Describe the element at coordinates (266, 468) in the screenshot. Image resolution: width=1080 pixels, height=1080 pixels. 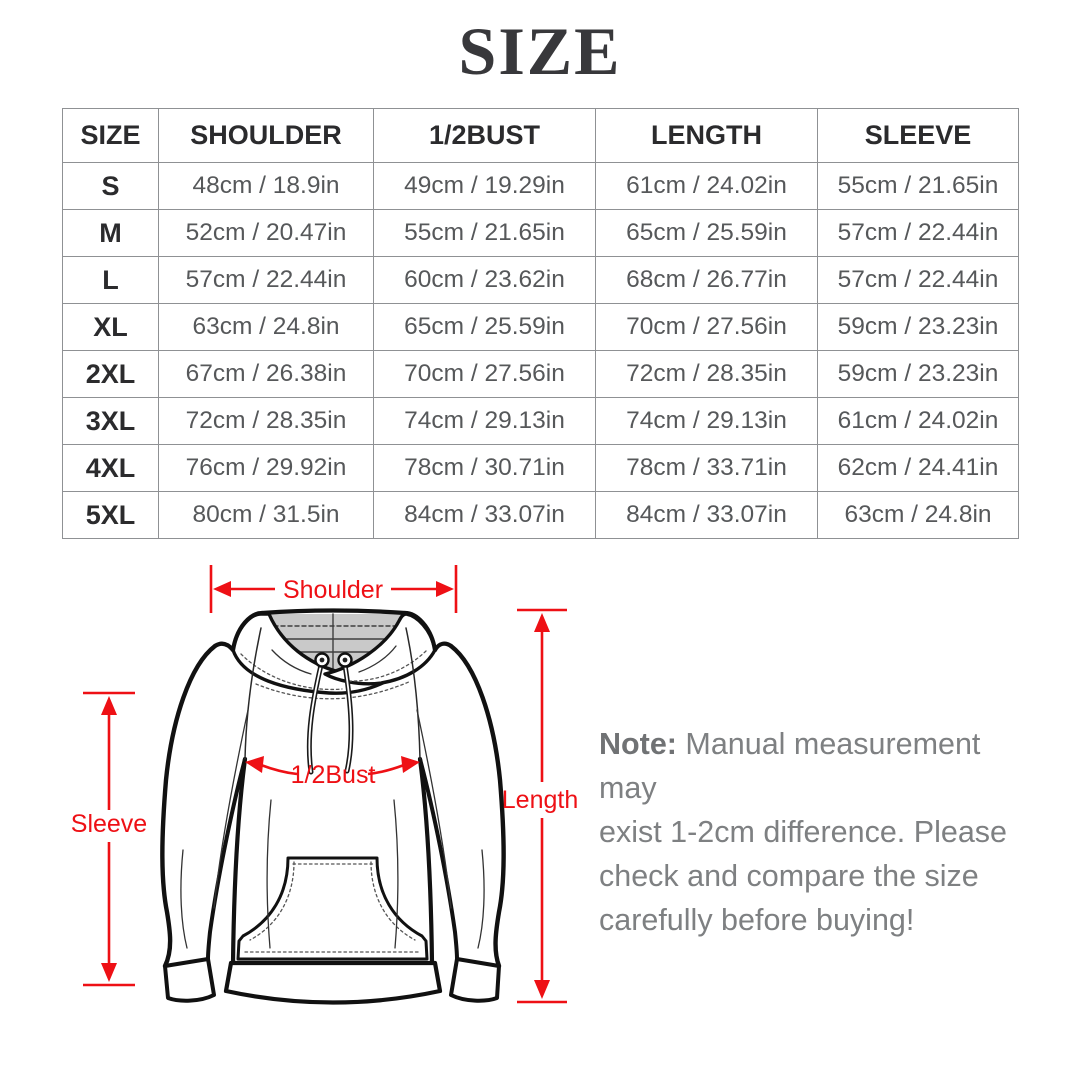
I see `measurement-cell: 76cm / 29.92in` at that location.